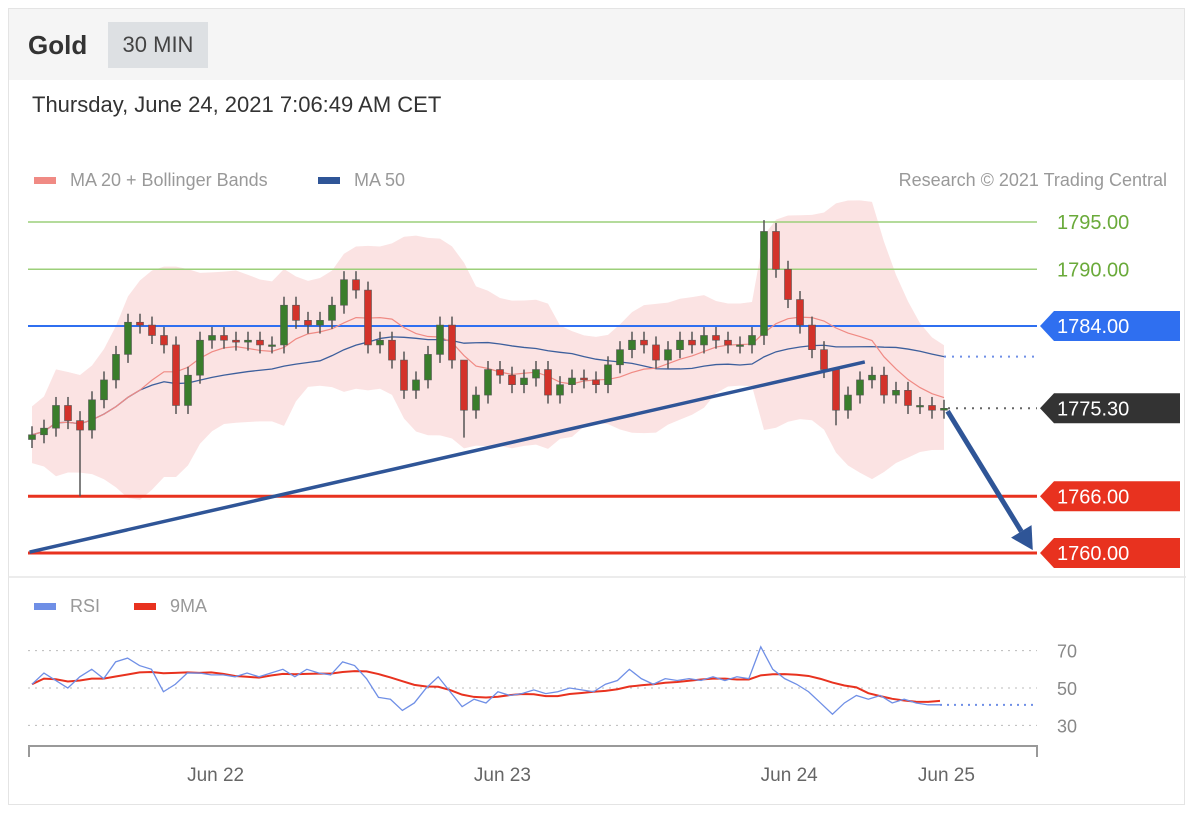  What do you see at coordinates (158, 45) in the screenshot?
I see `timeframe-badge: 30 MIN` at bounding box center [158, 45].